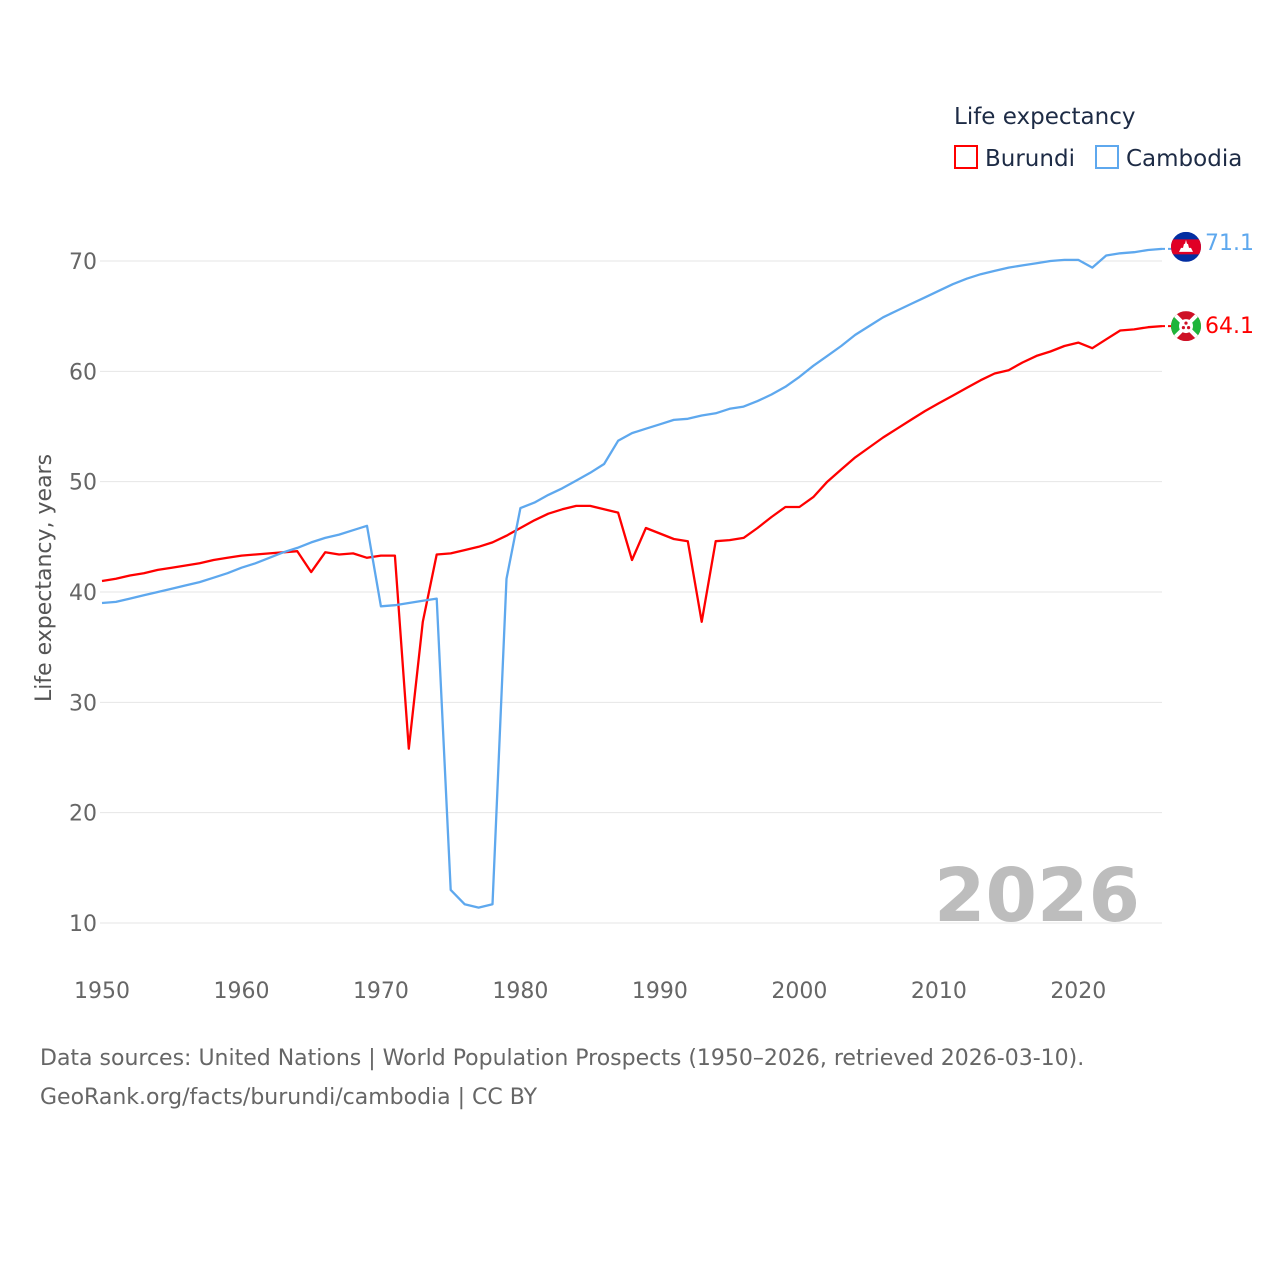 This screenshot has height=1280, width=1280. What do you see at coordinates (44, 578) in the screenshot?
I see `y-axis-label: Life expectancy, years` at bounding box center [44, 578].